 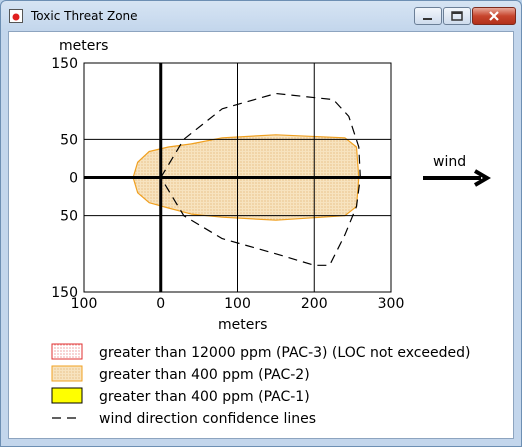 I want to click on legend-swatch-pac3, so click(x=67, y=351).